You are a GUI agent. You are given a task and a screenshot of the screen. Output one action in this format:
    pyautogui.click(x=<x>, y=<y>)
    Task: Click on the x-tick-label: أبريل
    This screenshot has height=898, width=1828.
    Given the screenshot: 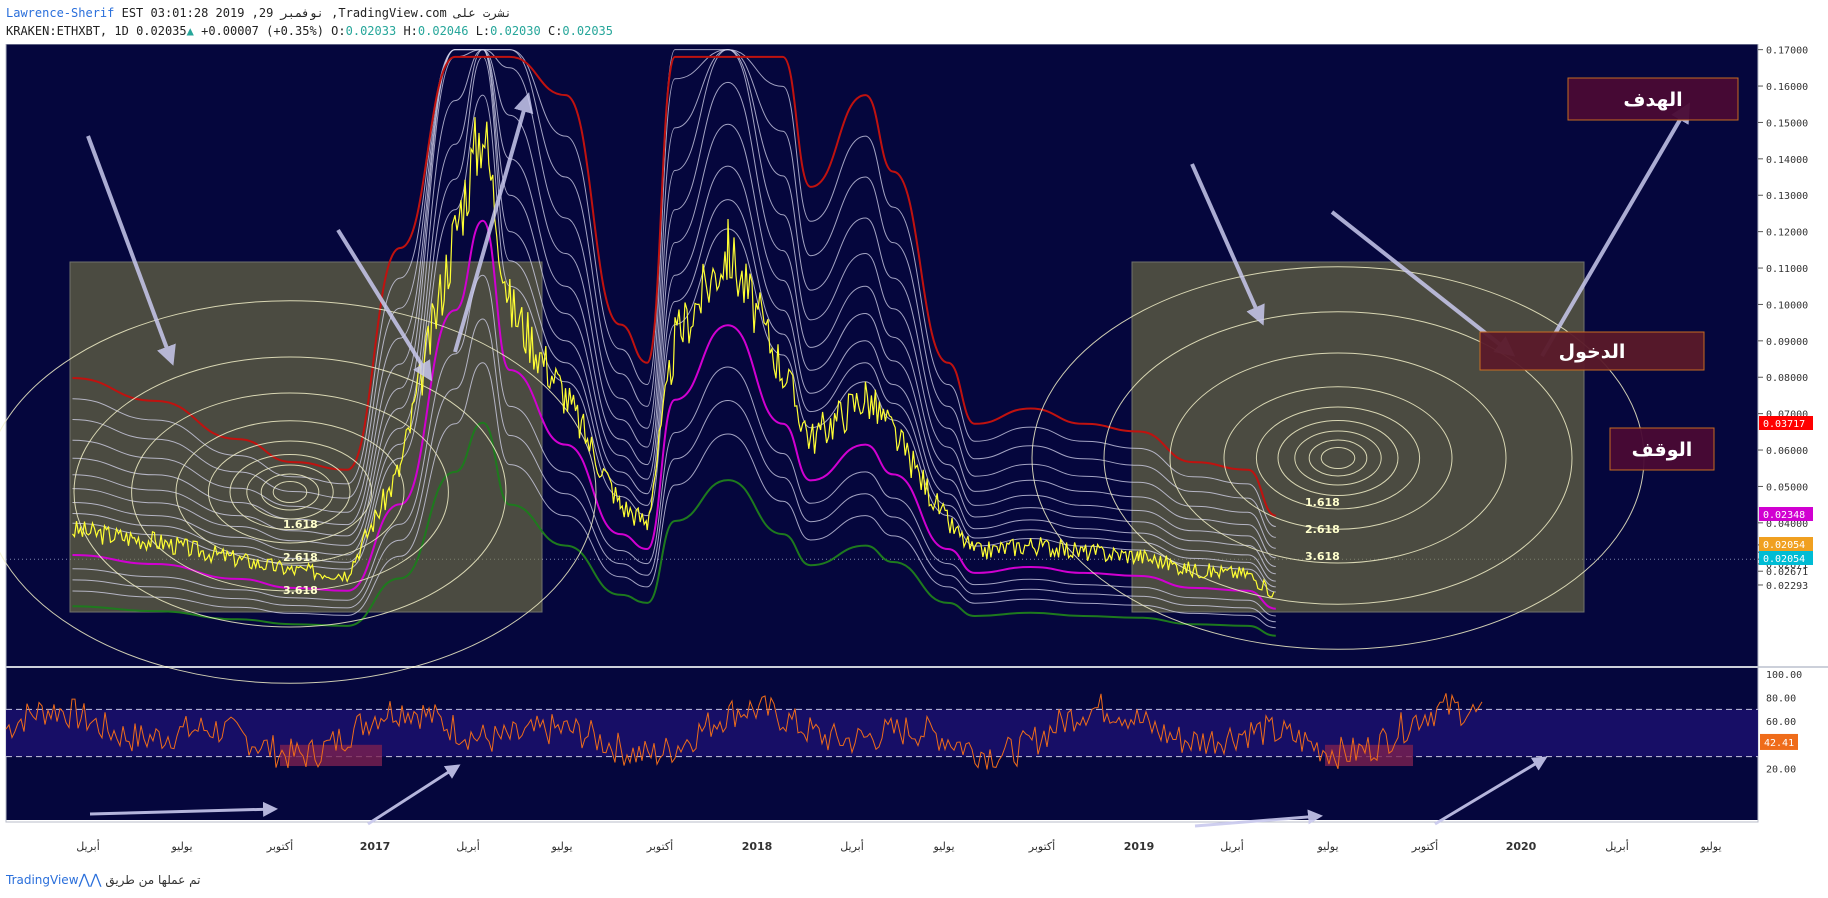 What is the action you would take?
    pyautogui.click(x=88, y=846)
    